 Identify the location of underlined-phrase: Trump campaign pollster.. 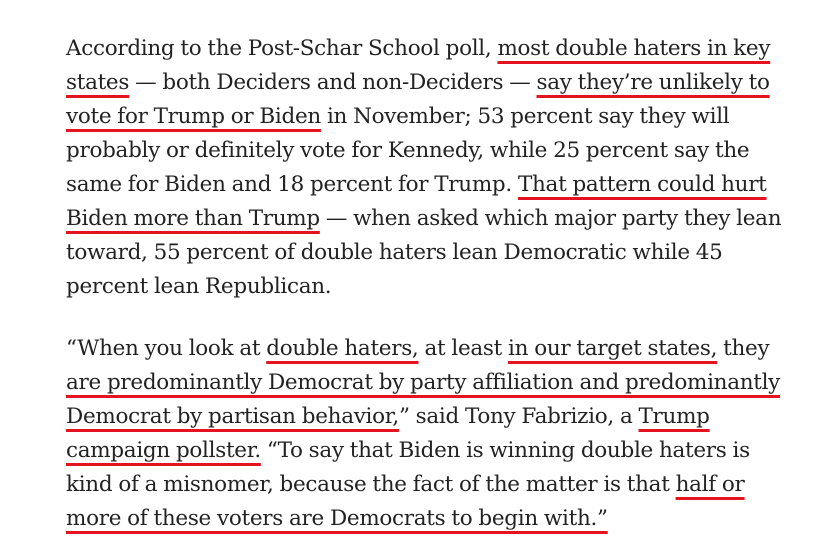
(388, 433).